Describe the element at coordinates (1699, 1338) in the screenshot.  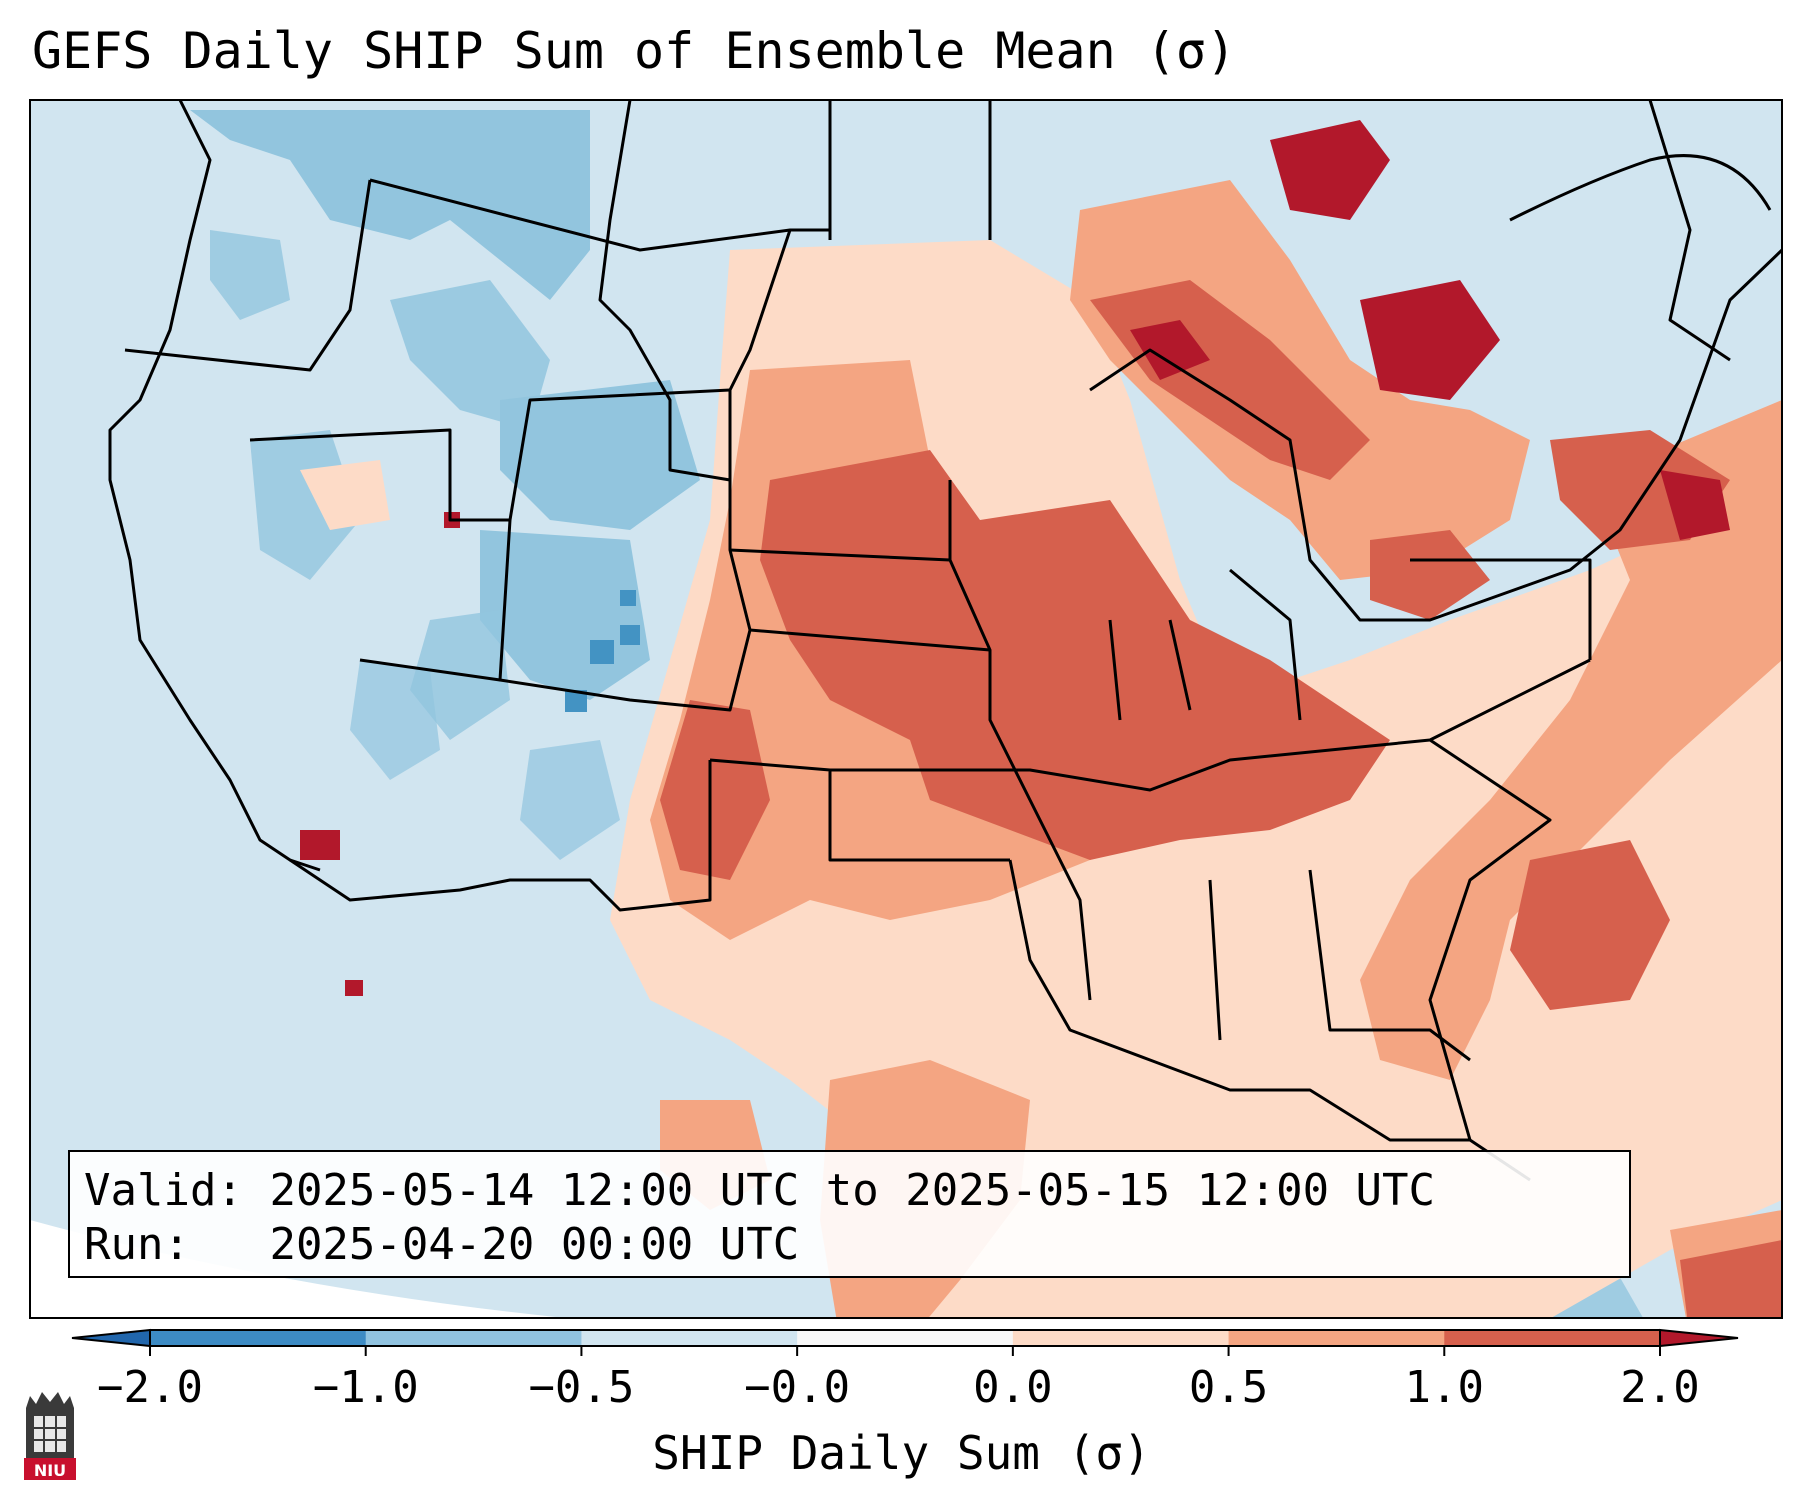
I see `colorbar-extend-high` at that location.